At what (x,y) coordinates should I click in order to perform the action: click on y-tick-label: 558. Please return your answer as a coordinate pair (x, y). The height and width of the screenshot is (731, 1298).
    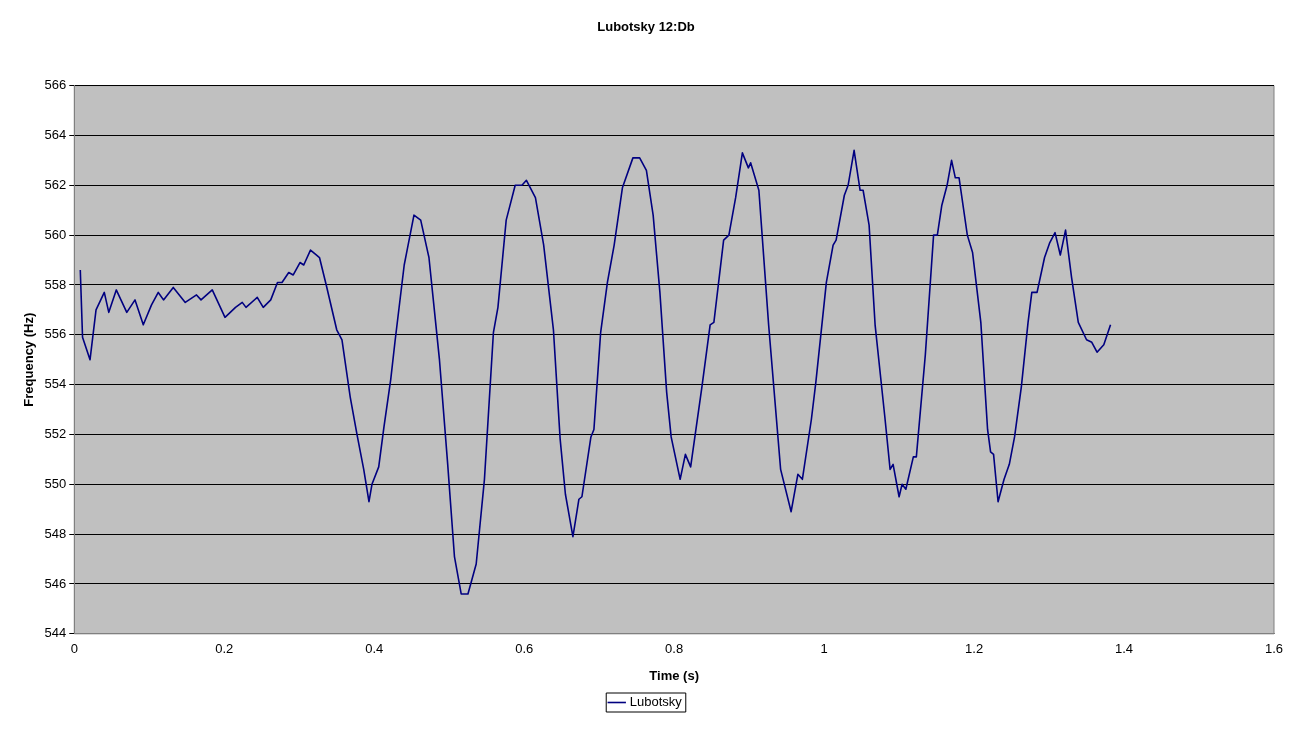
    Looking at the image, I should click on (55, 284).